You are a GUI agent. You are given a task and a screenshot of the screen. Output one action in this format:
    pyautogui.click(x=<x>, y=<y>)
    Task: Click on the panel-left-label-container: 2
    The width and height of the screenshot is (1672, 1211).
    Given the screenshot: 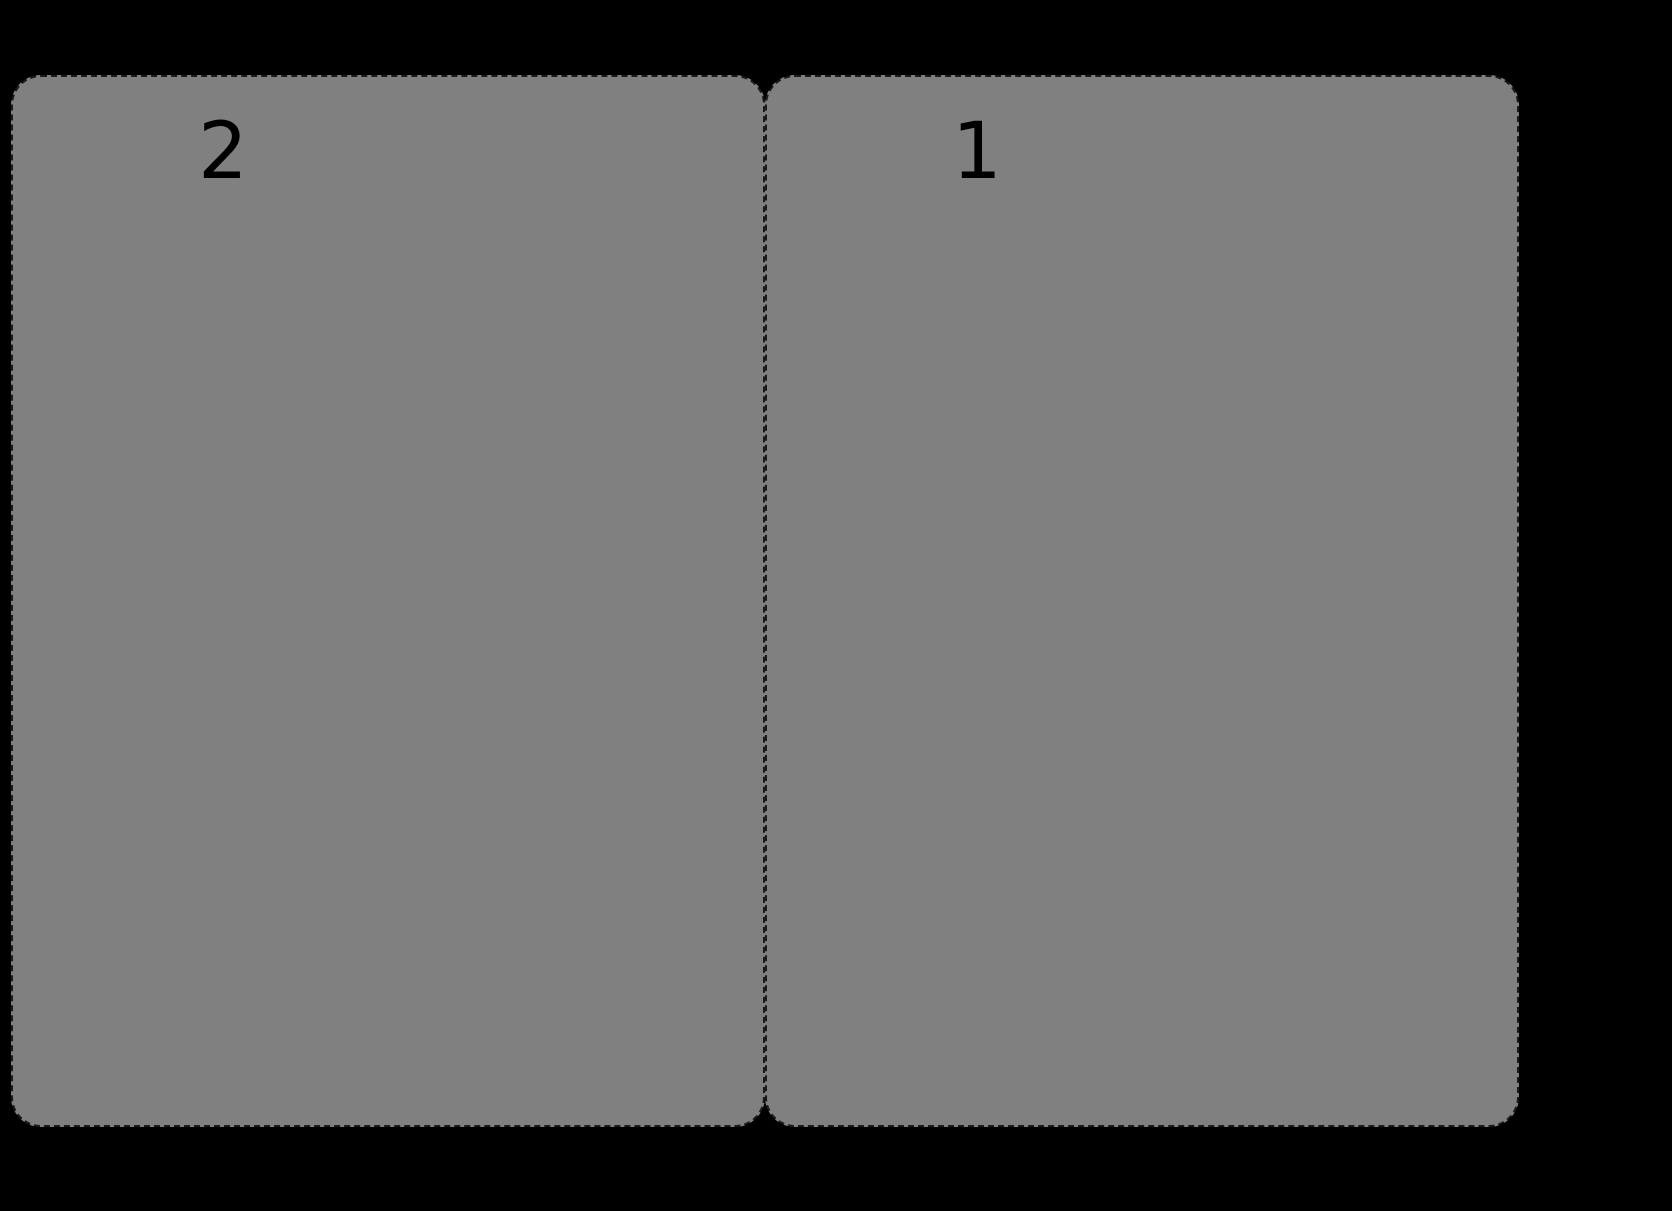 What is the action you would take?
    pyautogui.click(x=388, y=152)
    